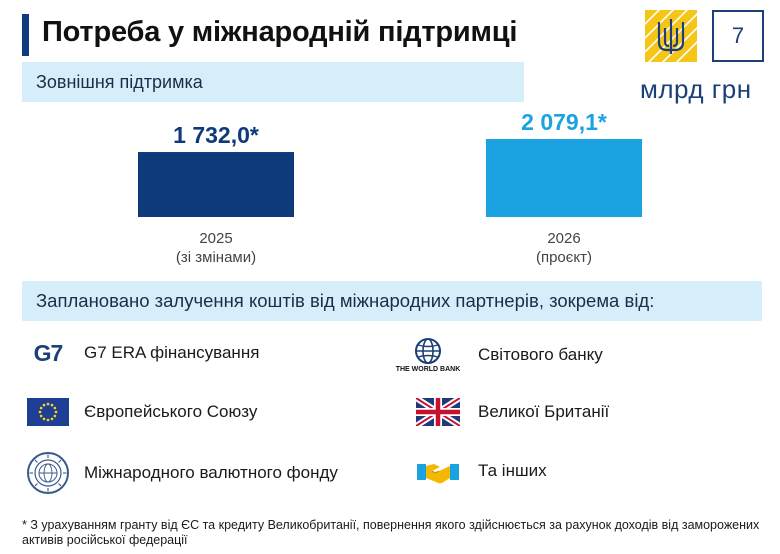 The height and width of the screenshot is (554, 780). I want to click on g7-logo-icon: G7, so click(48, 352).